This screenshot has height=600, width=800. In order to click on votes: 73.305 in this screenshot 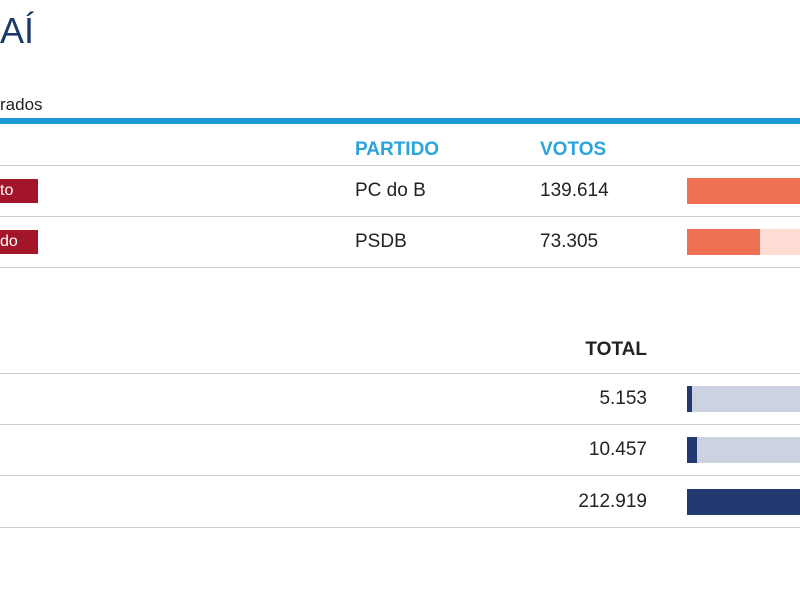, I will do `click(569, 241)`.